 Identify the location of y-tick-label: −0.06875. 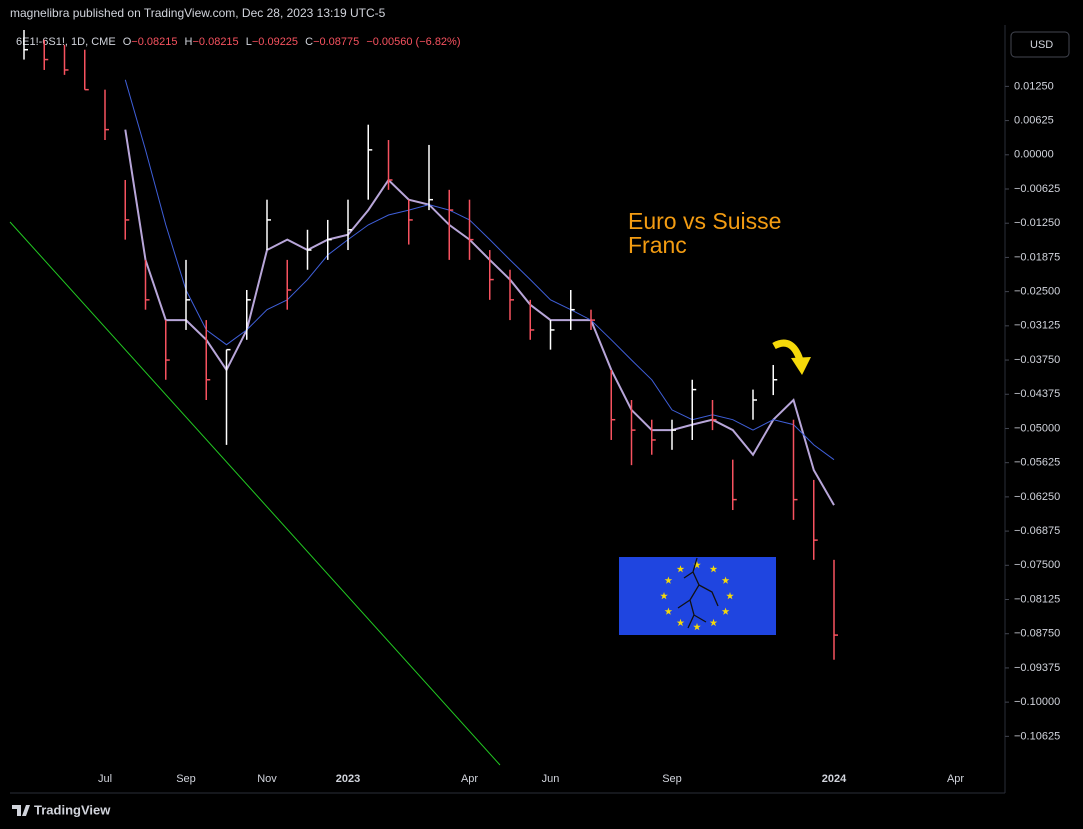
(1037, 531).